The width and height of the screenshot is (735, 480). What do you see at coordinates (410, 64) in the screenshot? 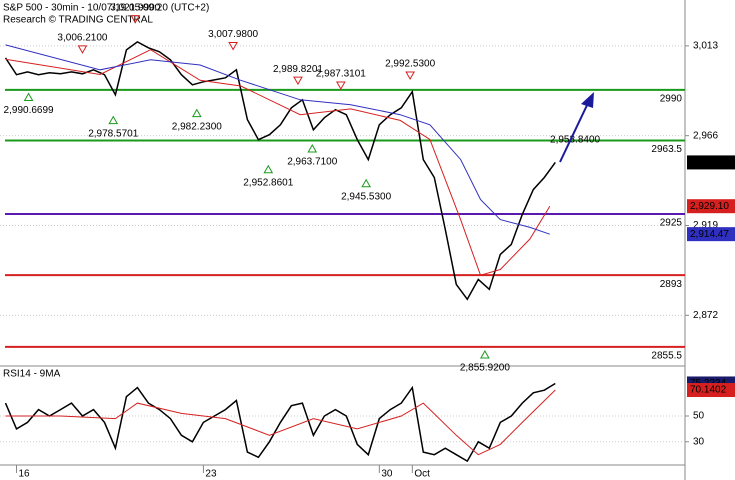
I see `high-label: 2,992.5300` at bounding box center [410, 64].